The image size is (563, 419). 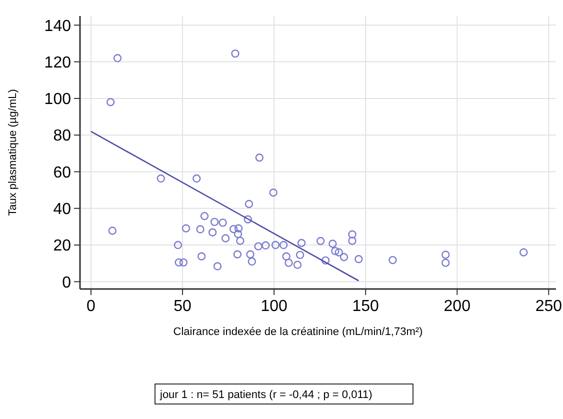 I want to click on text: jour 1 : n= 51 patients (r = -0,44 ; p = 0,011), so click(x=265, y=395).